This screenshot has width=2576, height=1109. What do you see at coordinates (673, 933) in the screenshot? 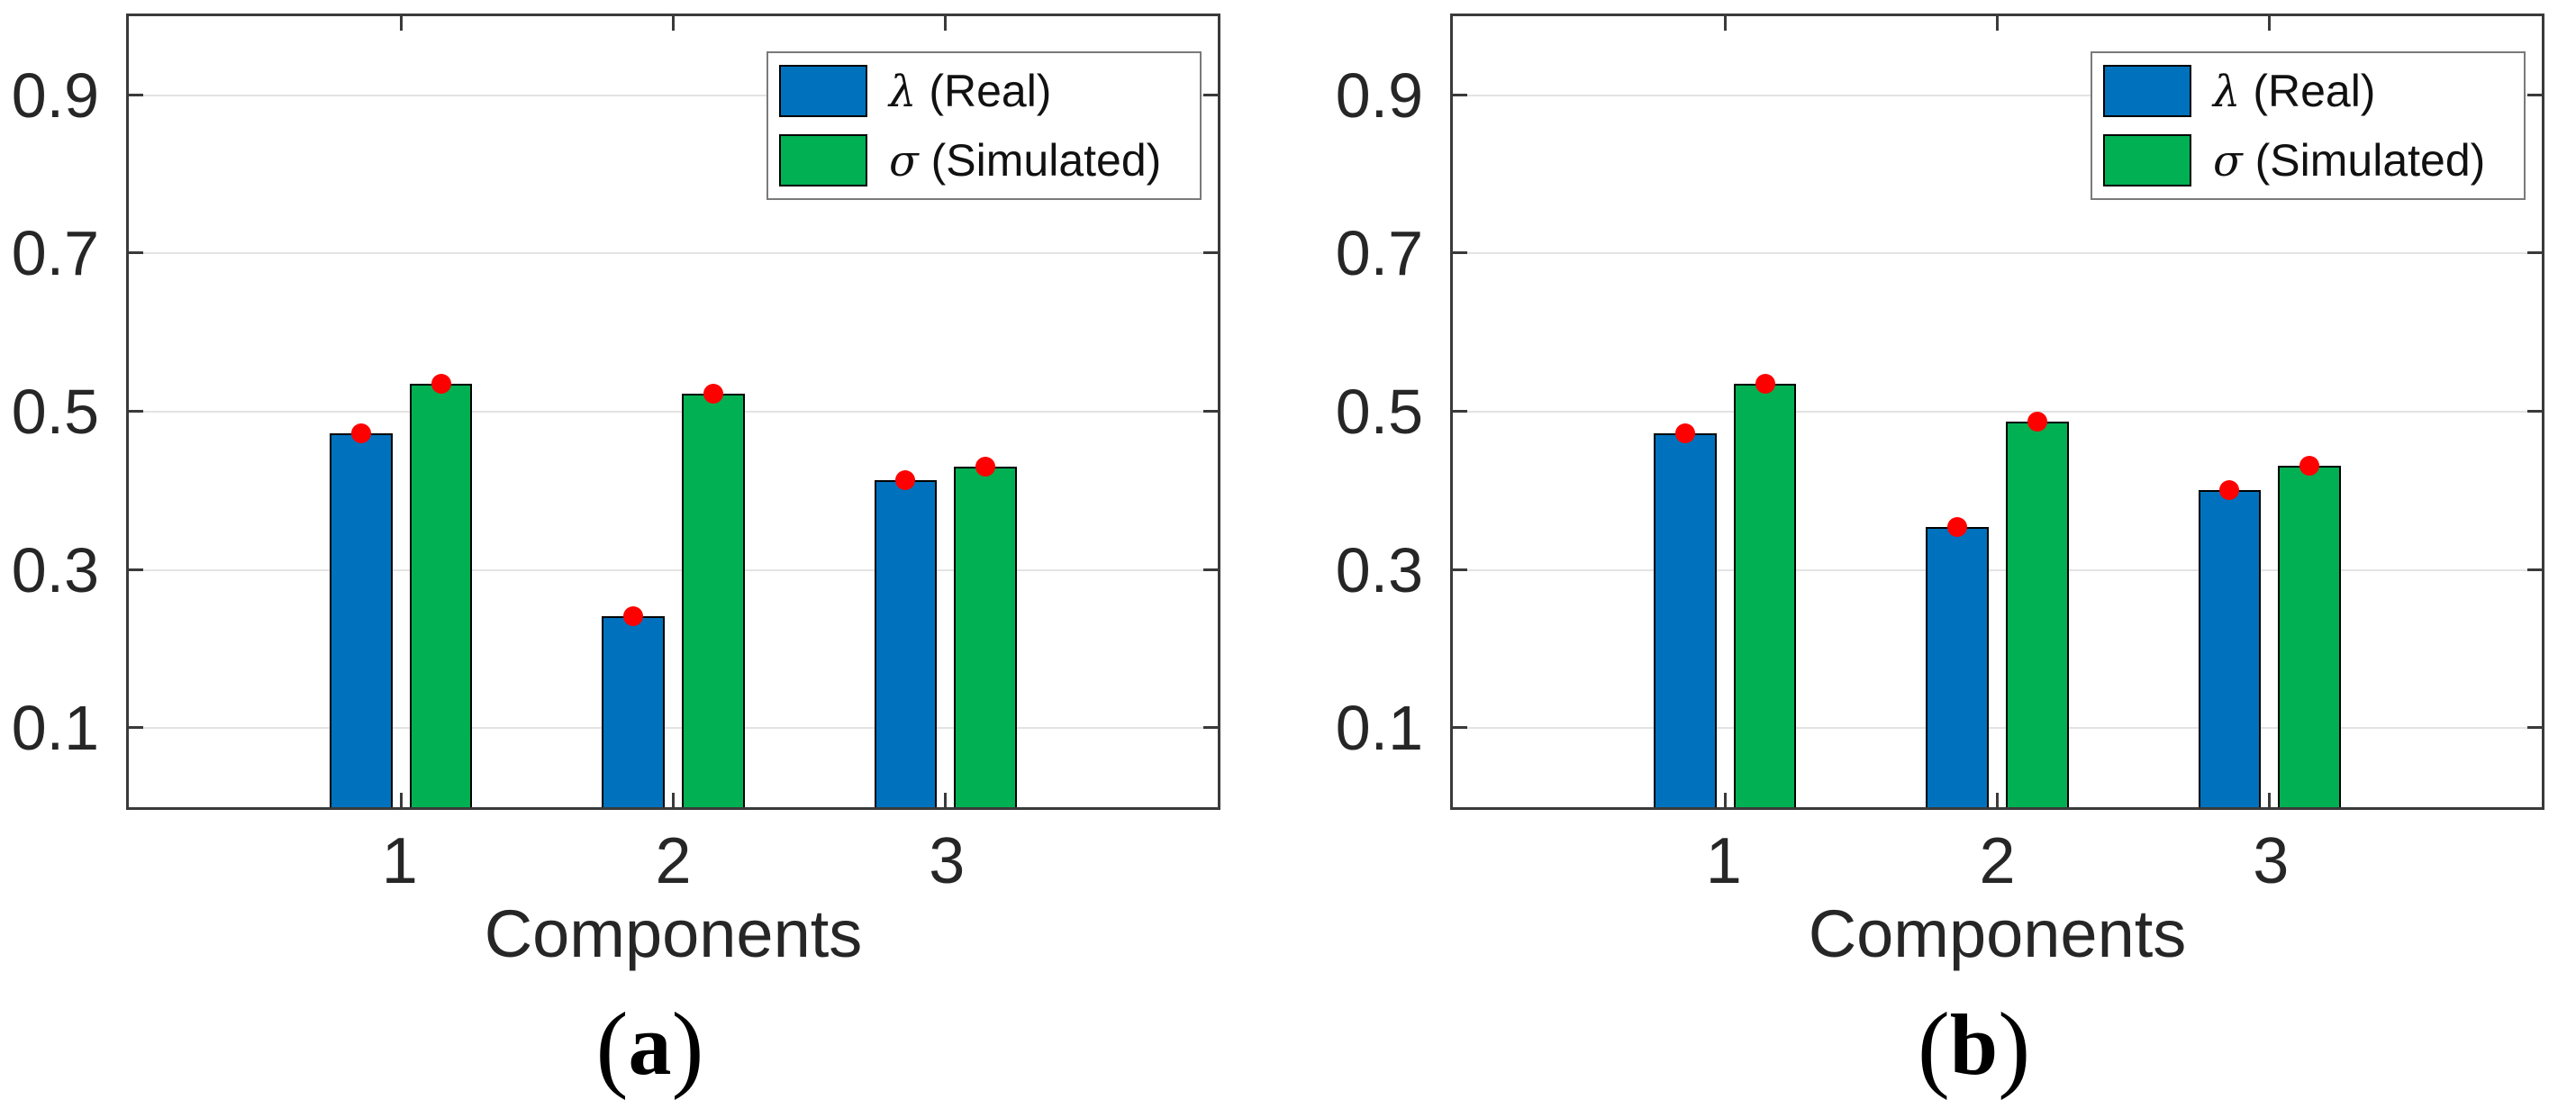
I see `xlabel-components: Components` at bounding box center [673, 933].